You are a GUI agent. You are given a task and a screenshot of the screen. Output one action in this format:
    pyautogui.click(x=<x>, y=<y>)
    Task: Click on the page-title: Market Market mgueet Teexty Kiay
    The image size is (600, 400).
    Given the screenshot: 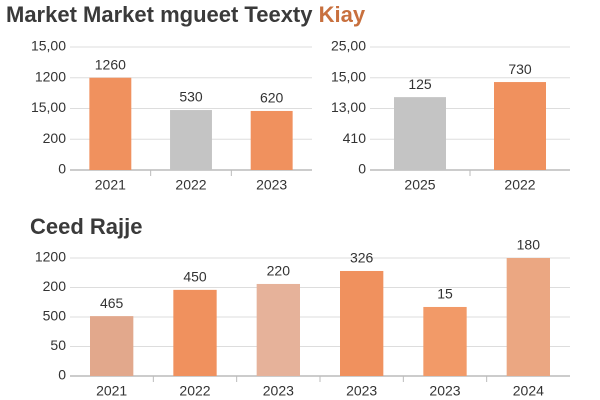 What is the action you would take?
    pyautogui.click(x=186, y=14)
    